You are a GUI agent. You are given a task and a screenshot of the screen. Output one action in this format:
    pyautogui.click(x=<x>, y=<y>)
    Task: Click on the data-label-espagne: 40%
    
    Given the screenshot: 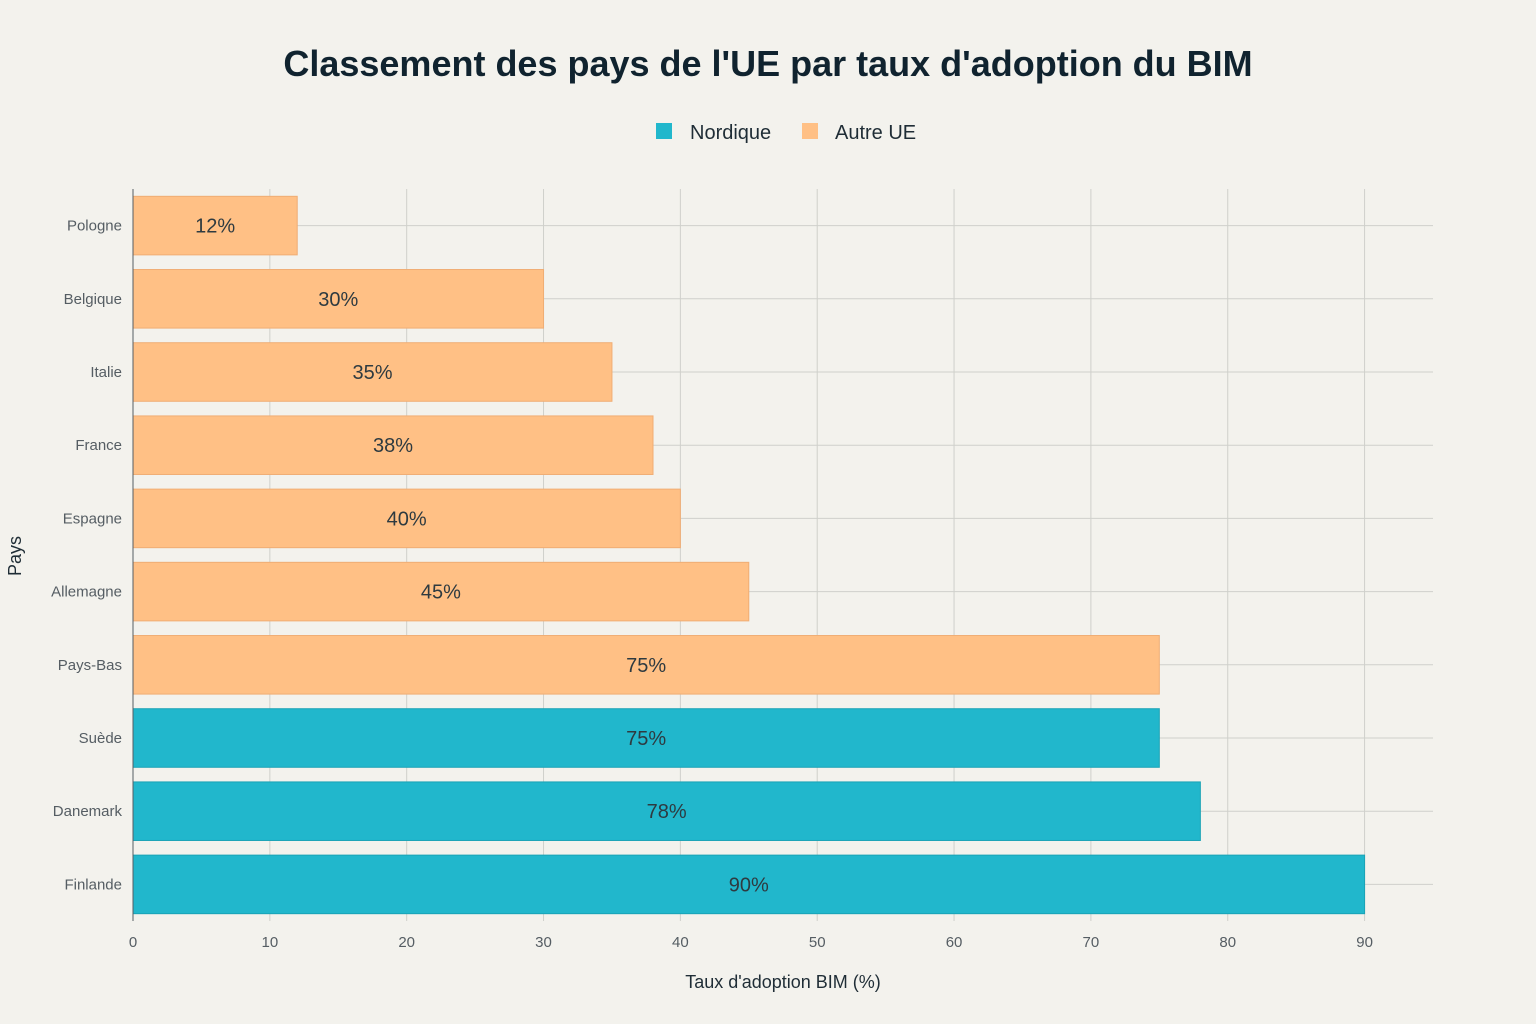 What is the action you would take?
    pyautogui.click(x=407, y=519)
    